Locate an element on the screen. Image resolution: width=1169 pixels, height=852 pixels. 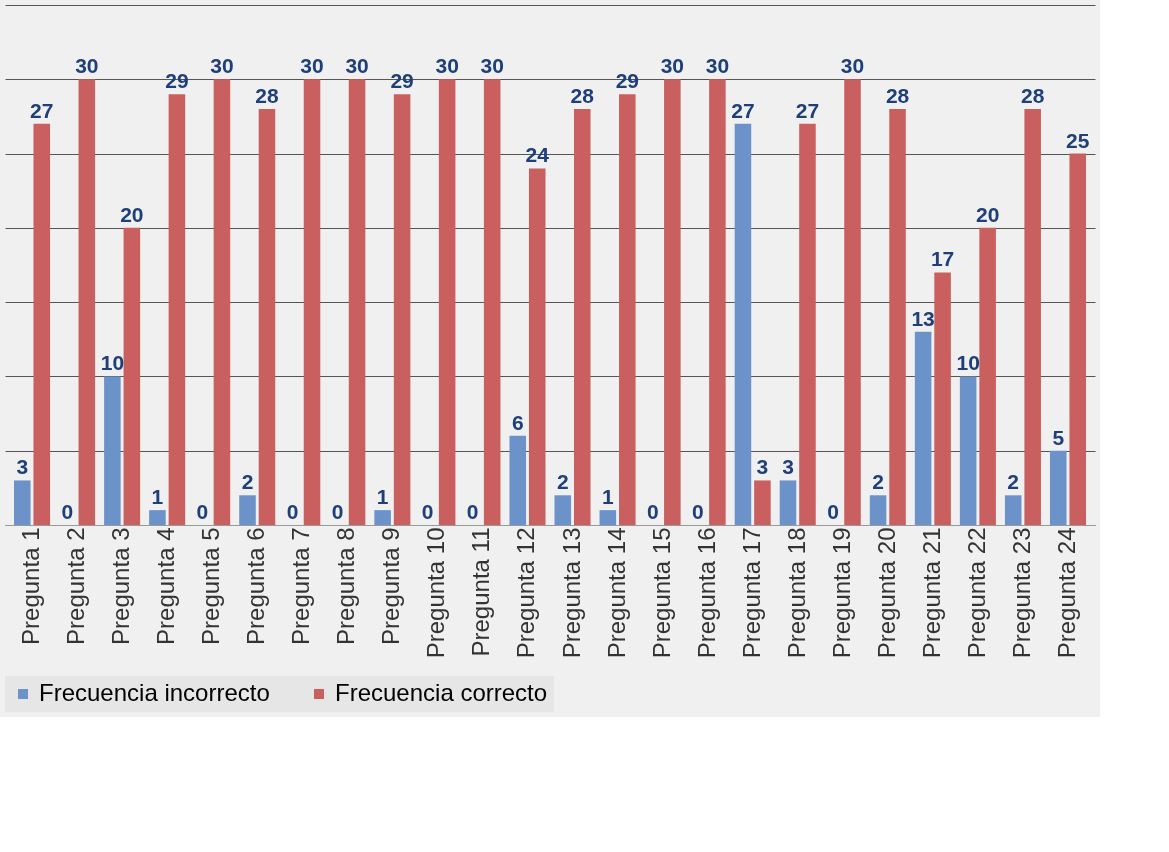
x-tick-label: Pregunta 24 is located at coordinates (1066, 593).